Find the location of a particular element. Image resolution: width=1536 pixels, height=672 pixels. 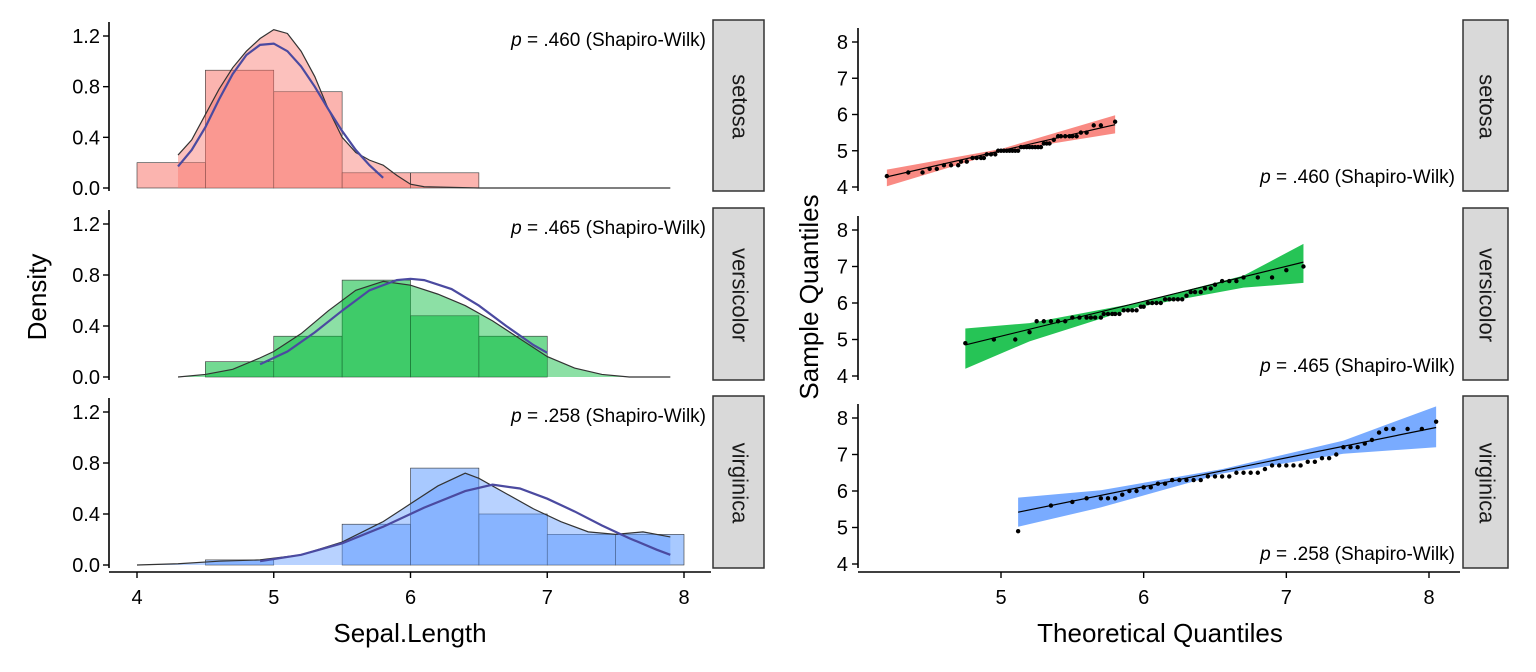

x-tick-label: 5 is located at coordinates (1000, 598).